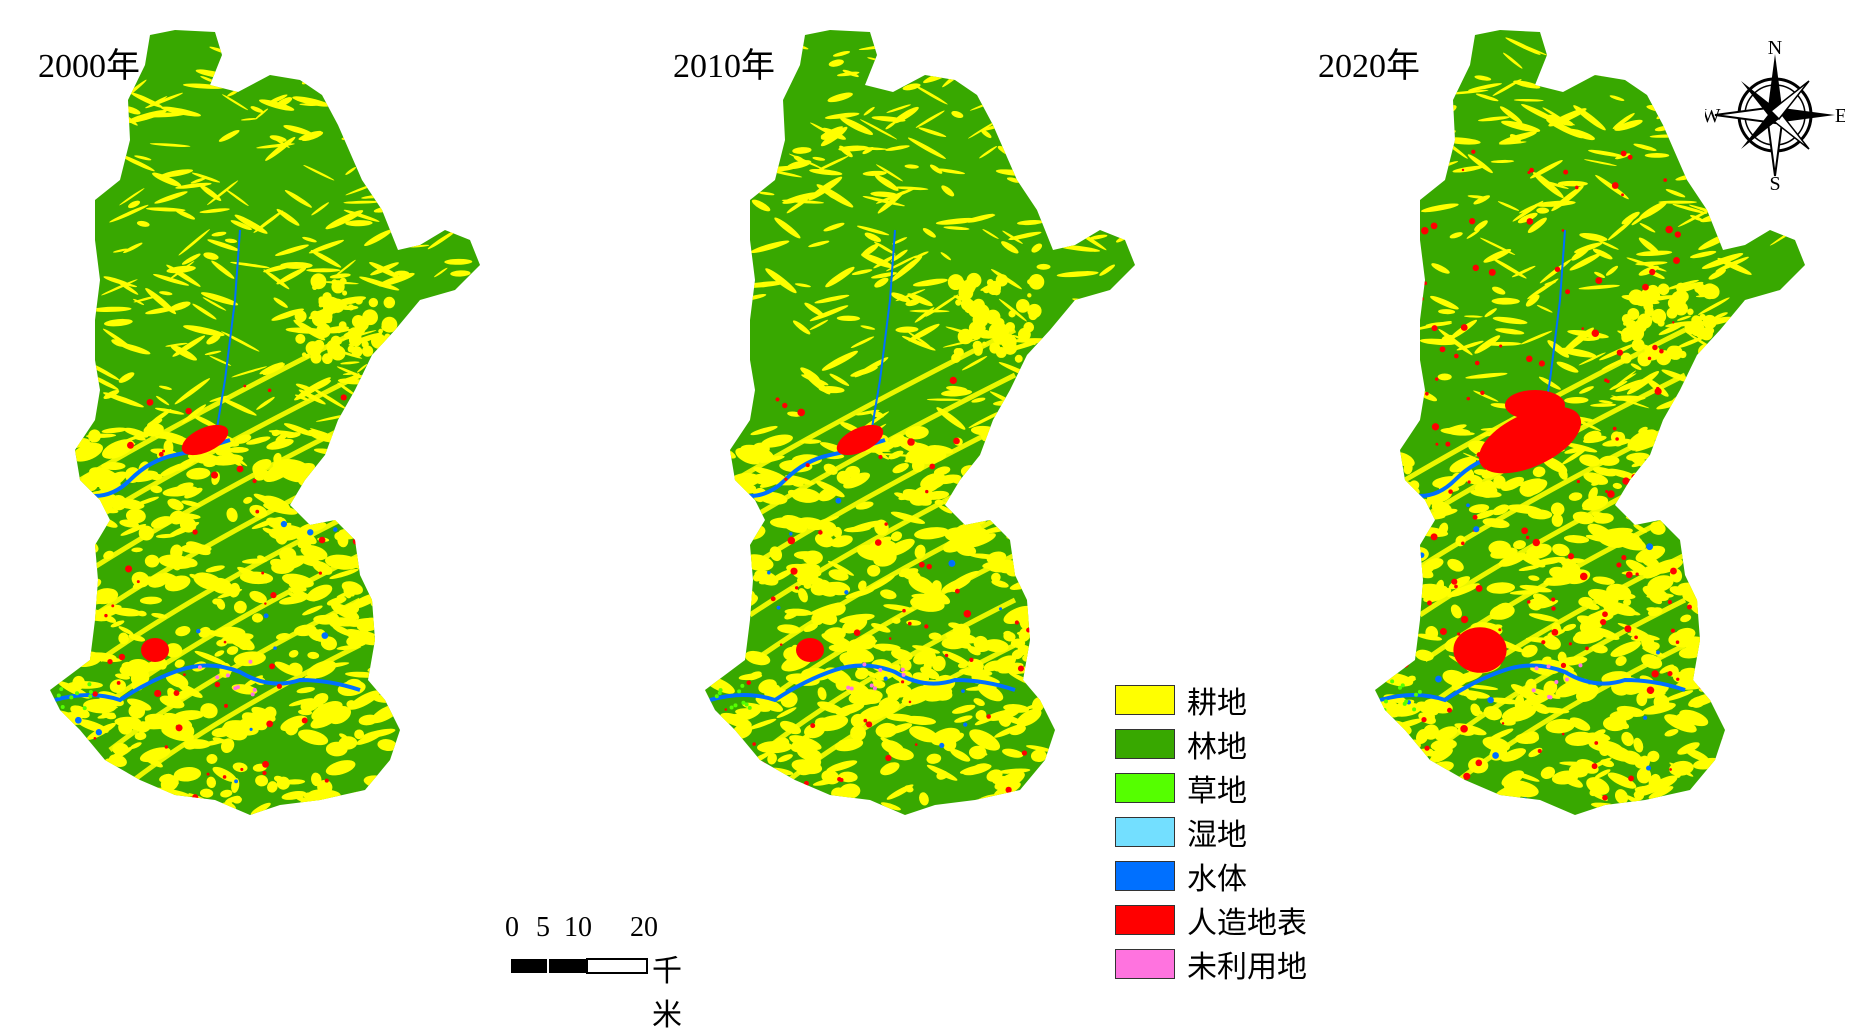 The image size is (1868, 1034). I want to click on legend-label: 湿地, so click(1217, 835).